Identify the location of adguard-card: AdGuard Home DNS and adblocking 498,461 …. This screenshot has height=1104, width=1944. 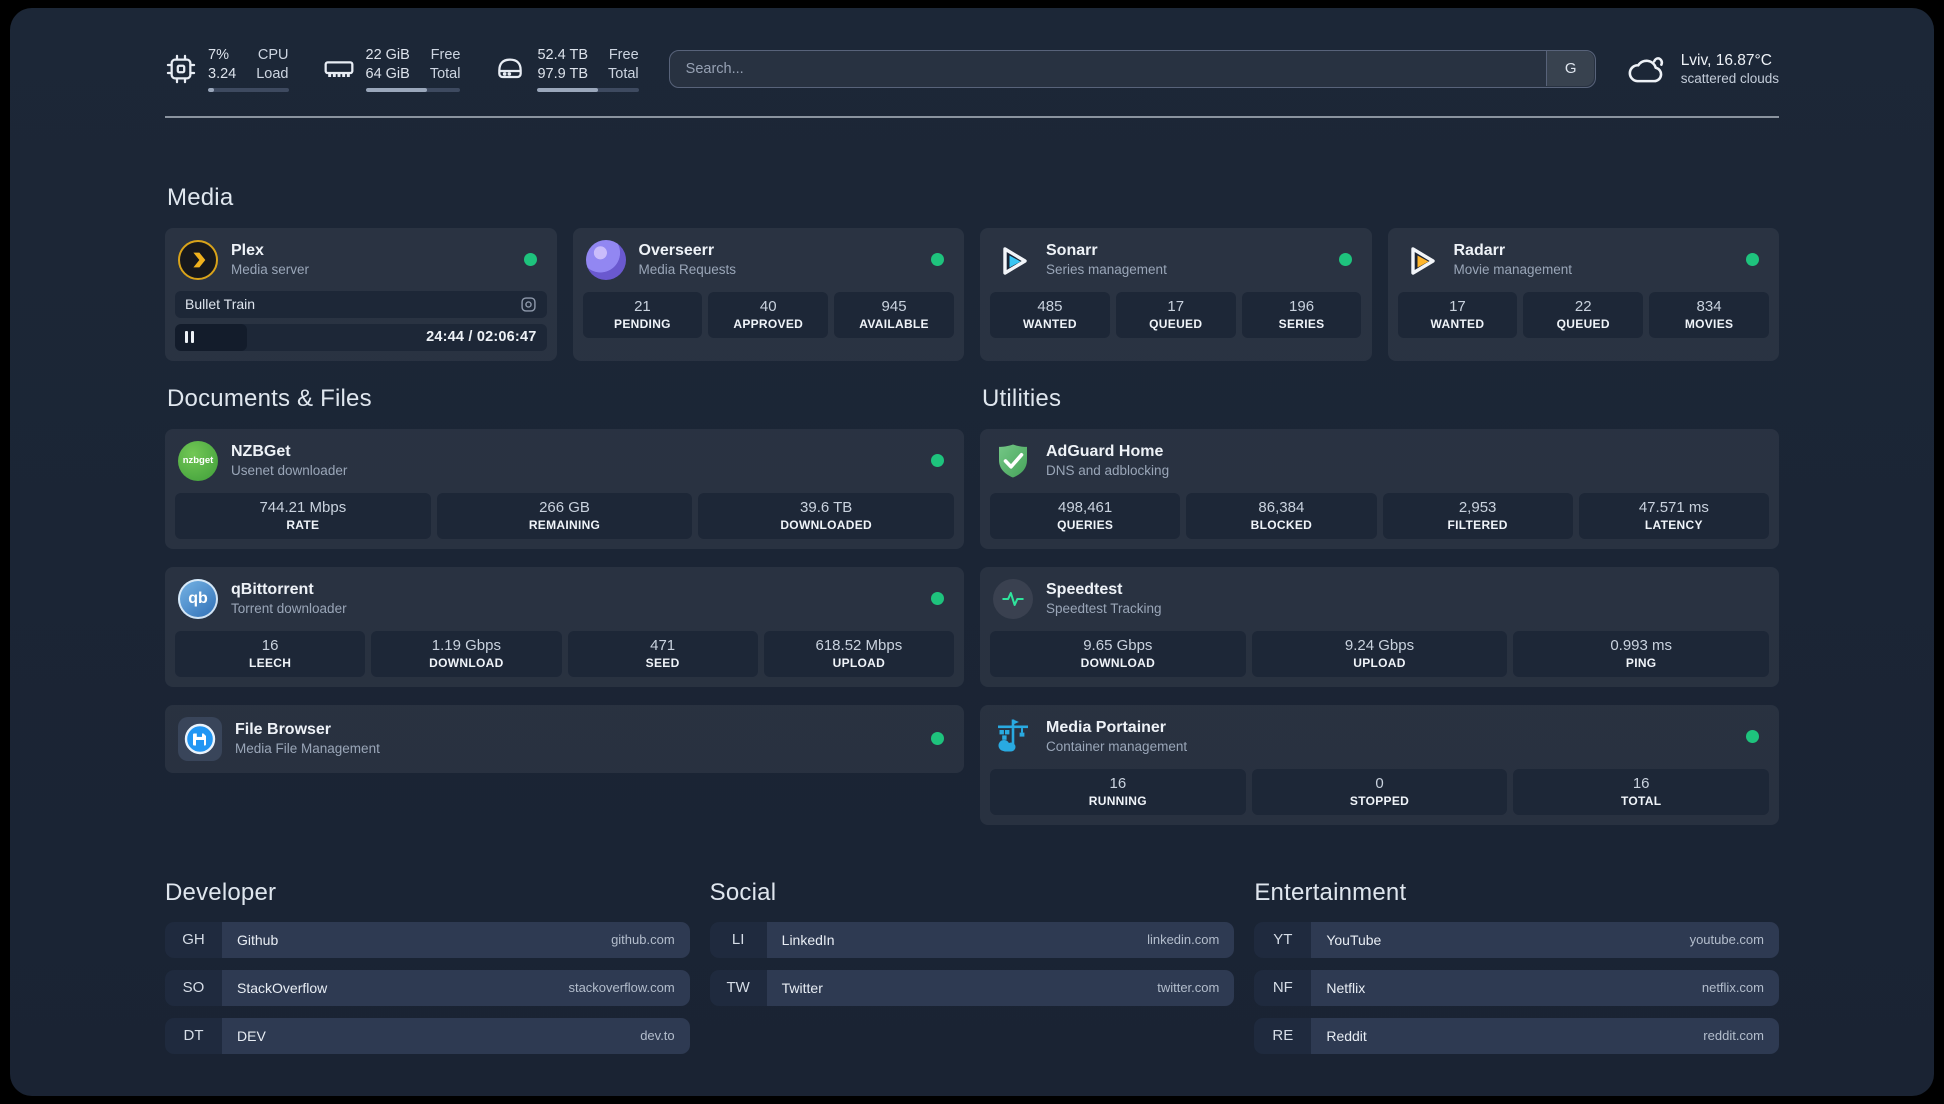
(1379, 488).